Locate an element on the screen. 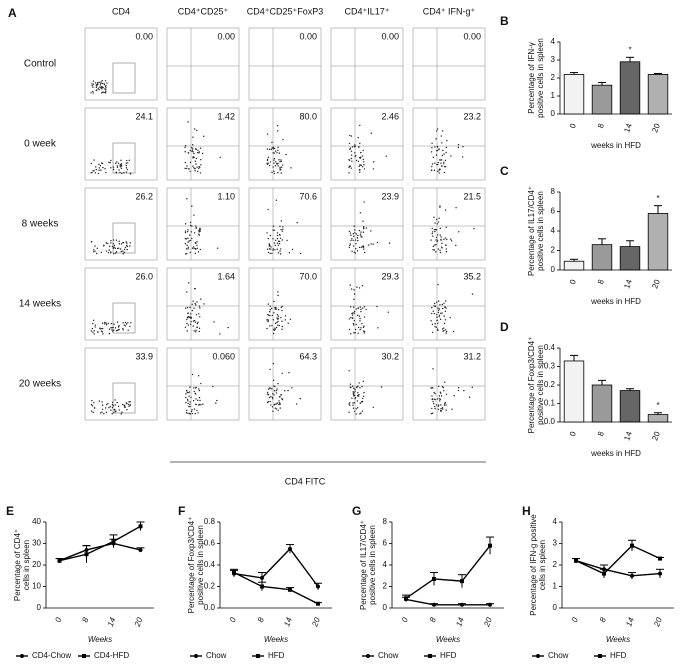 This screenshot has width=685, height=666. panel-label: E is located at coordinates (10, 511).